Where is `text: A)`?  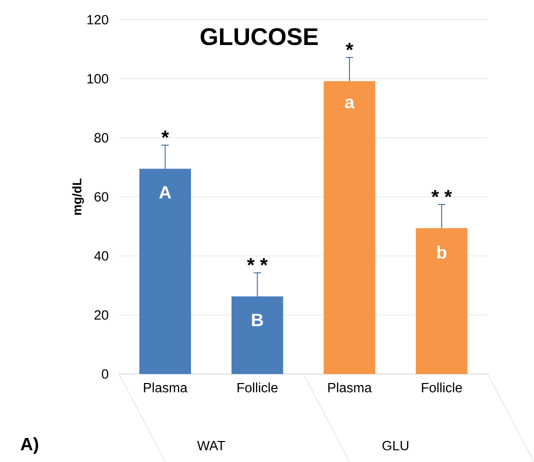 text: A) is located at coordinates (29, 445).